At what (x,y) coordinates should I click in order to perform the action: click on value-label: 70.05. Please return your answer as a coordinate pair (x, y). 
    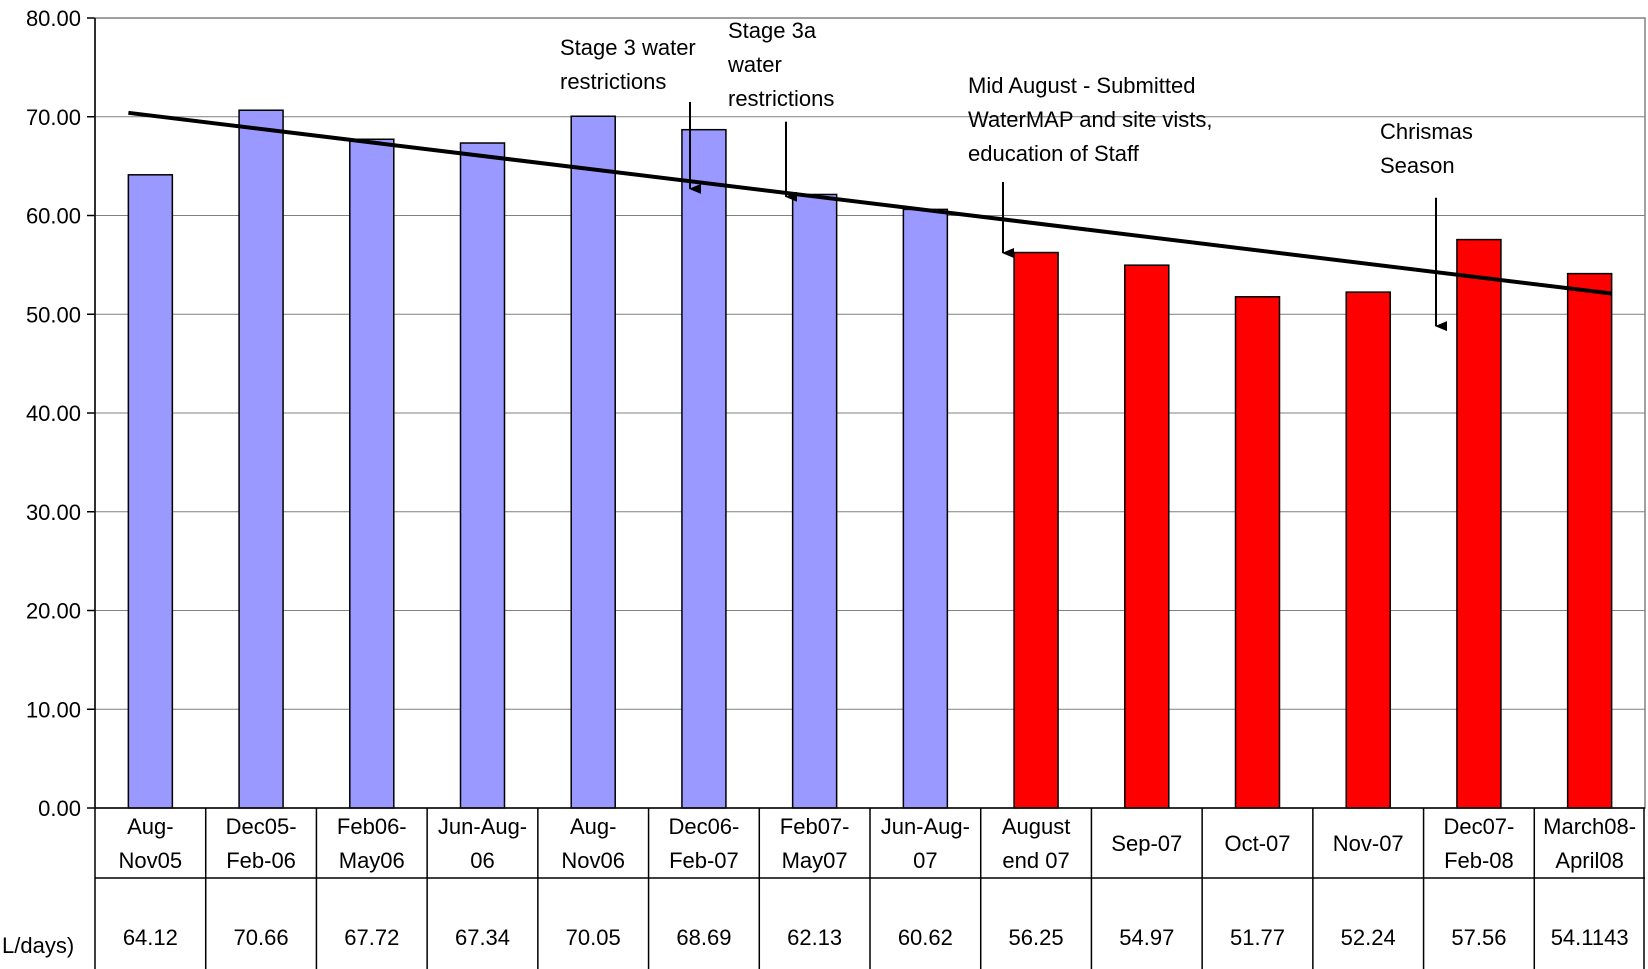
    Looking at the image, I should click on (593, 937).